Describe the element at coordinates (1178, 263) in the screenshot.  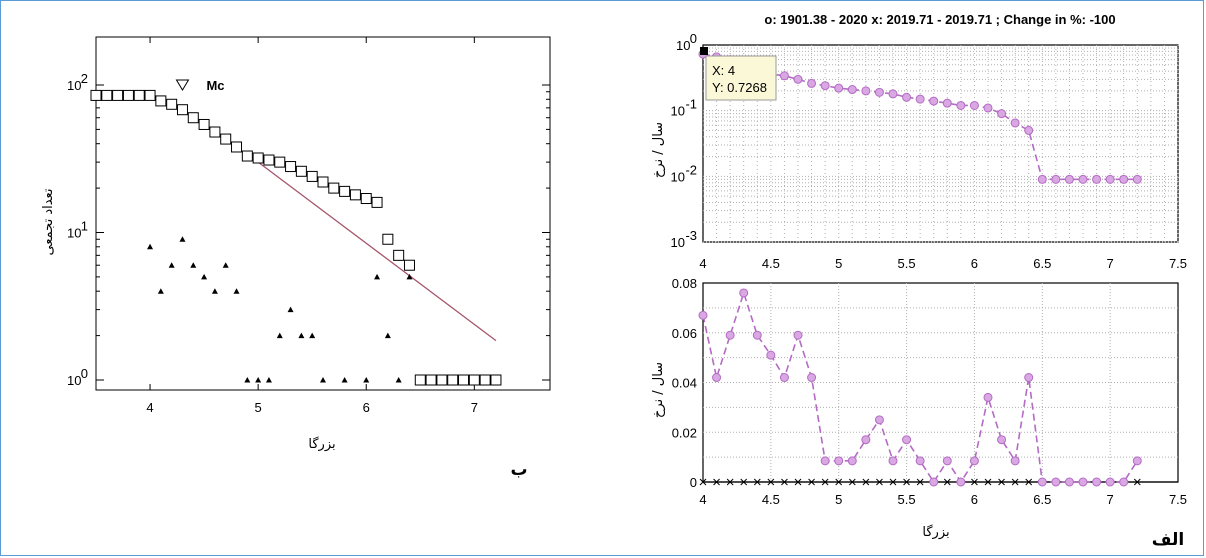
I see `top-x-tick-label: 7.5` at that location.